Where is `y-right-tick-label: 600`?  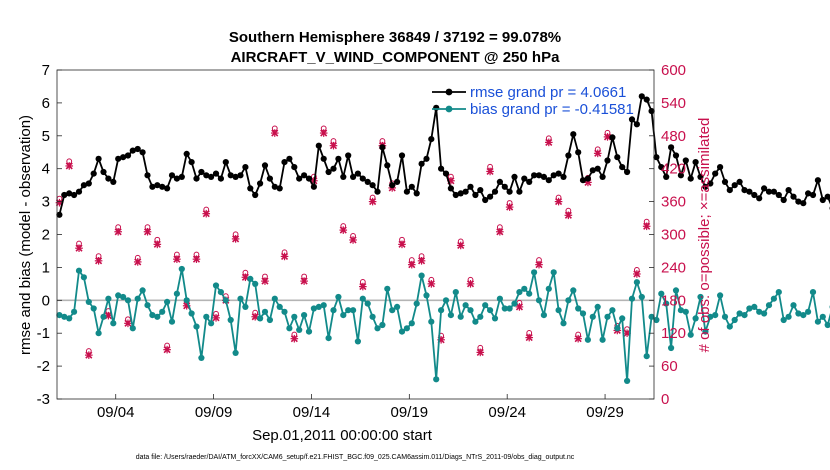 y-right-tick-label: 600 is located at coordinates (673, 70).